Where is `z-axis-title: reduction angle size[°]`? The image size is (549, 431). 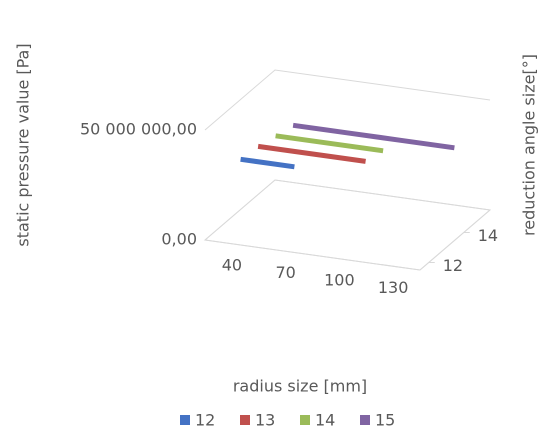
z-axis-title: reduction angle size[°] is located at coordinates (529, 145).